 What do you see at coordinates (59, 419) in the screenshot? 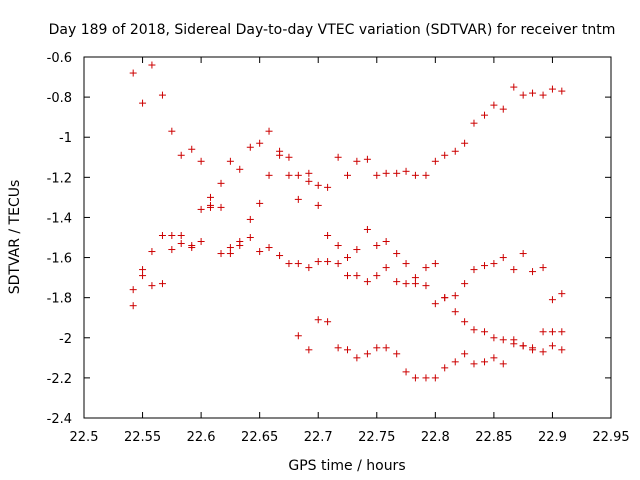
I see `y-tick-label: -2.4` at bounding box center [59, 419].